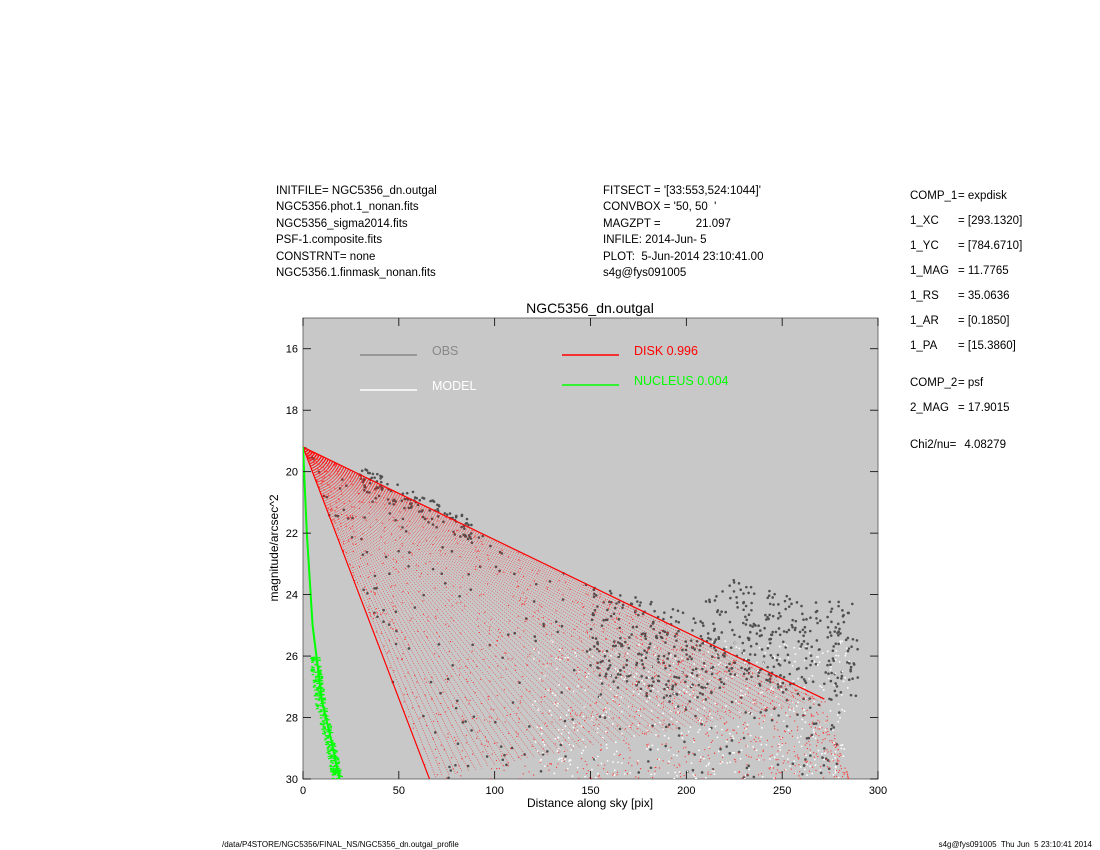  What do you see at coordinates (292, 473) in the screenshot?
I see `y-tick-label: 20` at bounding box center [292, 473].